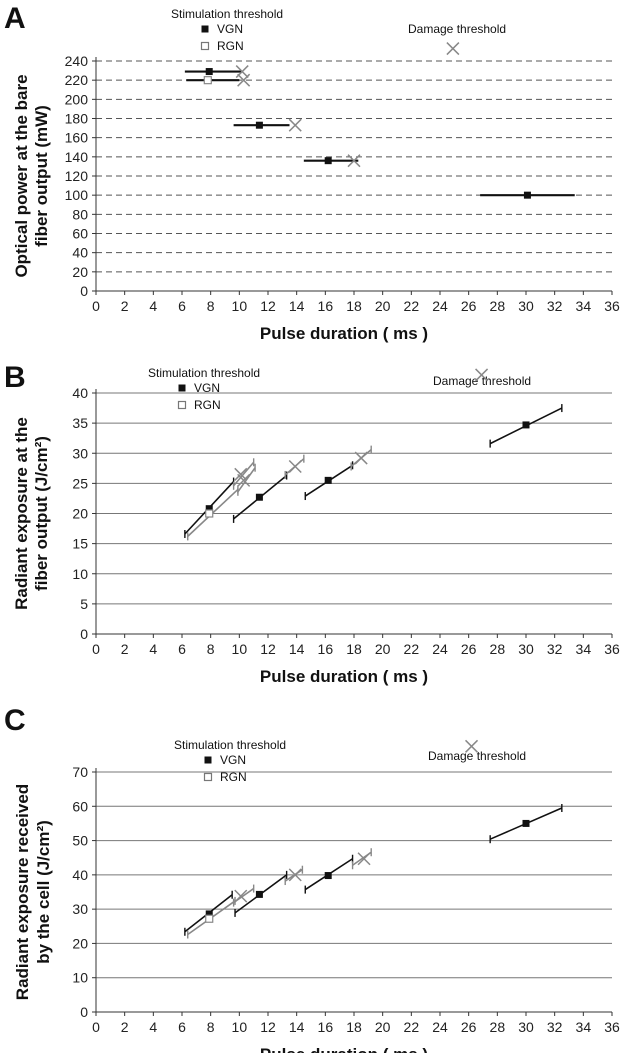 This screenshot has height=1053, width=623. What do you see at coordinates (233, 777) in the screenshot?
I see `legend-label-rgn: RGN` at bounding box center [233, 777].